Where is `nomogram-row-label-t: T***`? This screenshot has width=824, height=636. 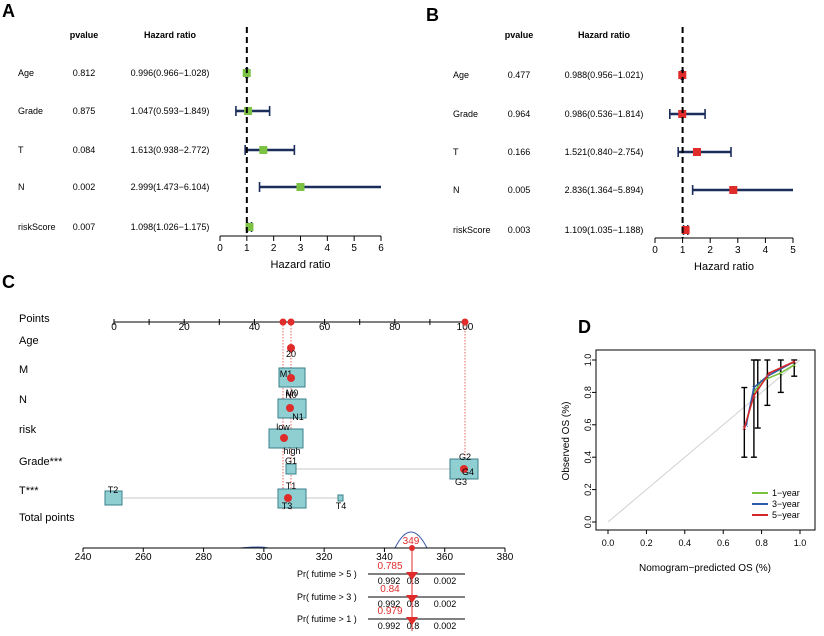 nomogram-row-label-t: T*** is located at coordinates (29, 491).